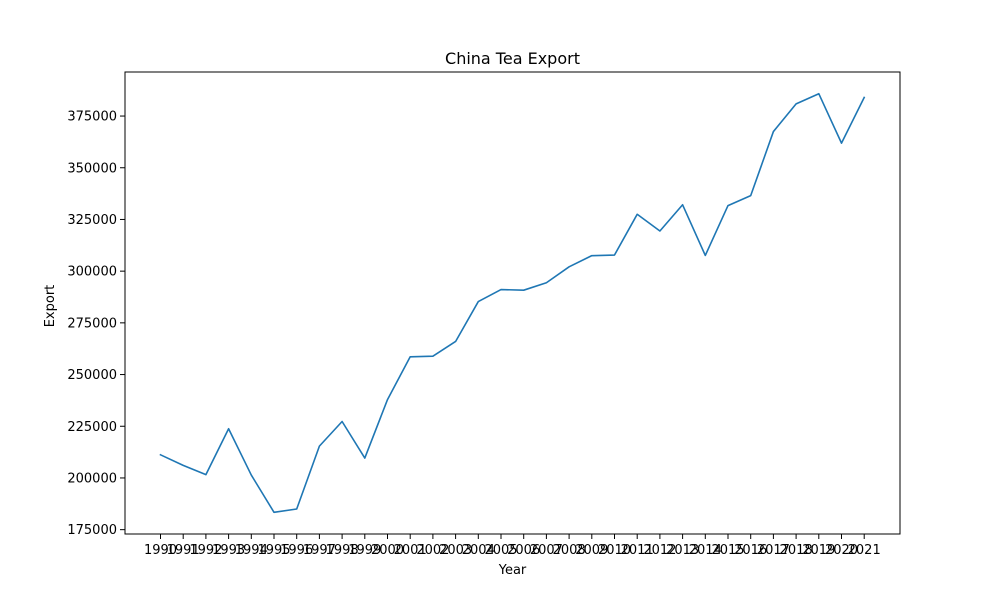 This screenshot has height=600, width=1000. Describe the element at coordinates (614, 550) in the screenshot. I see `x-tick-label: 2010` at that location.